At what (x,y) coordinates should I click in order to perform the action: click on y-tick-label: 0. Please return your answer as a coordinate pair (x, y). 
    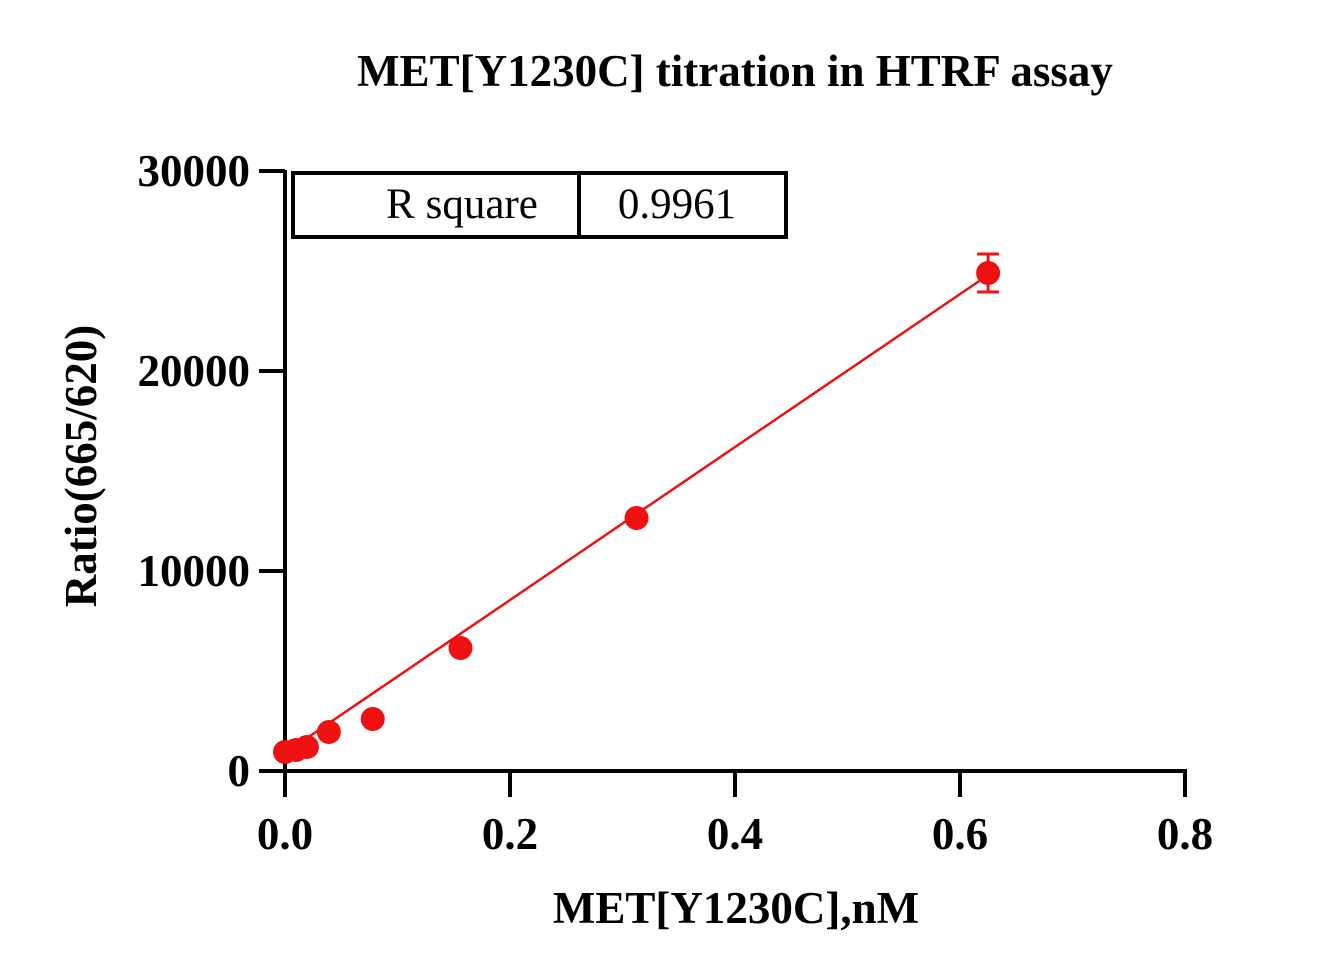
    Looking at the image, I should click on (239, 771).